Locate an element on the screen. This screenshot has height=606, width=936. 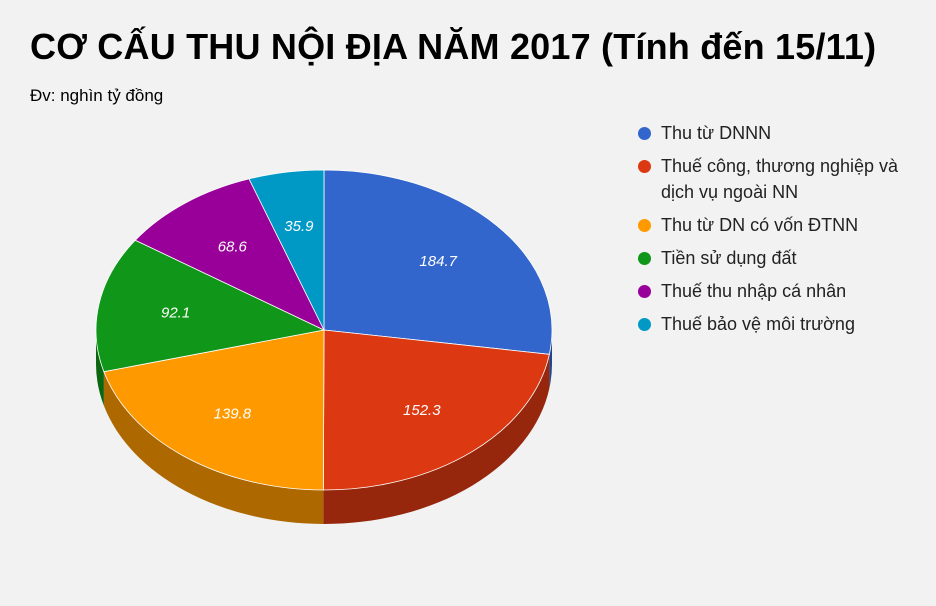
legend-item: Thuế bảo vệ môi trường is located at coordinates (781, 324).